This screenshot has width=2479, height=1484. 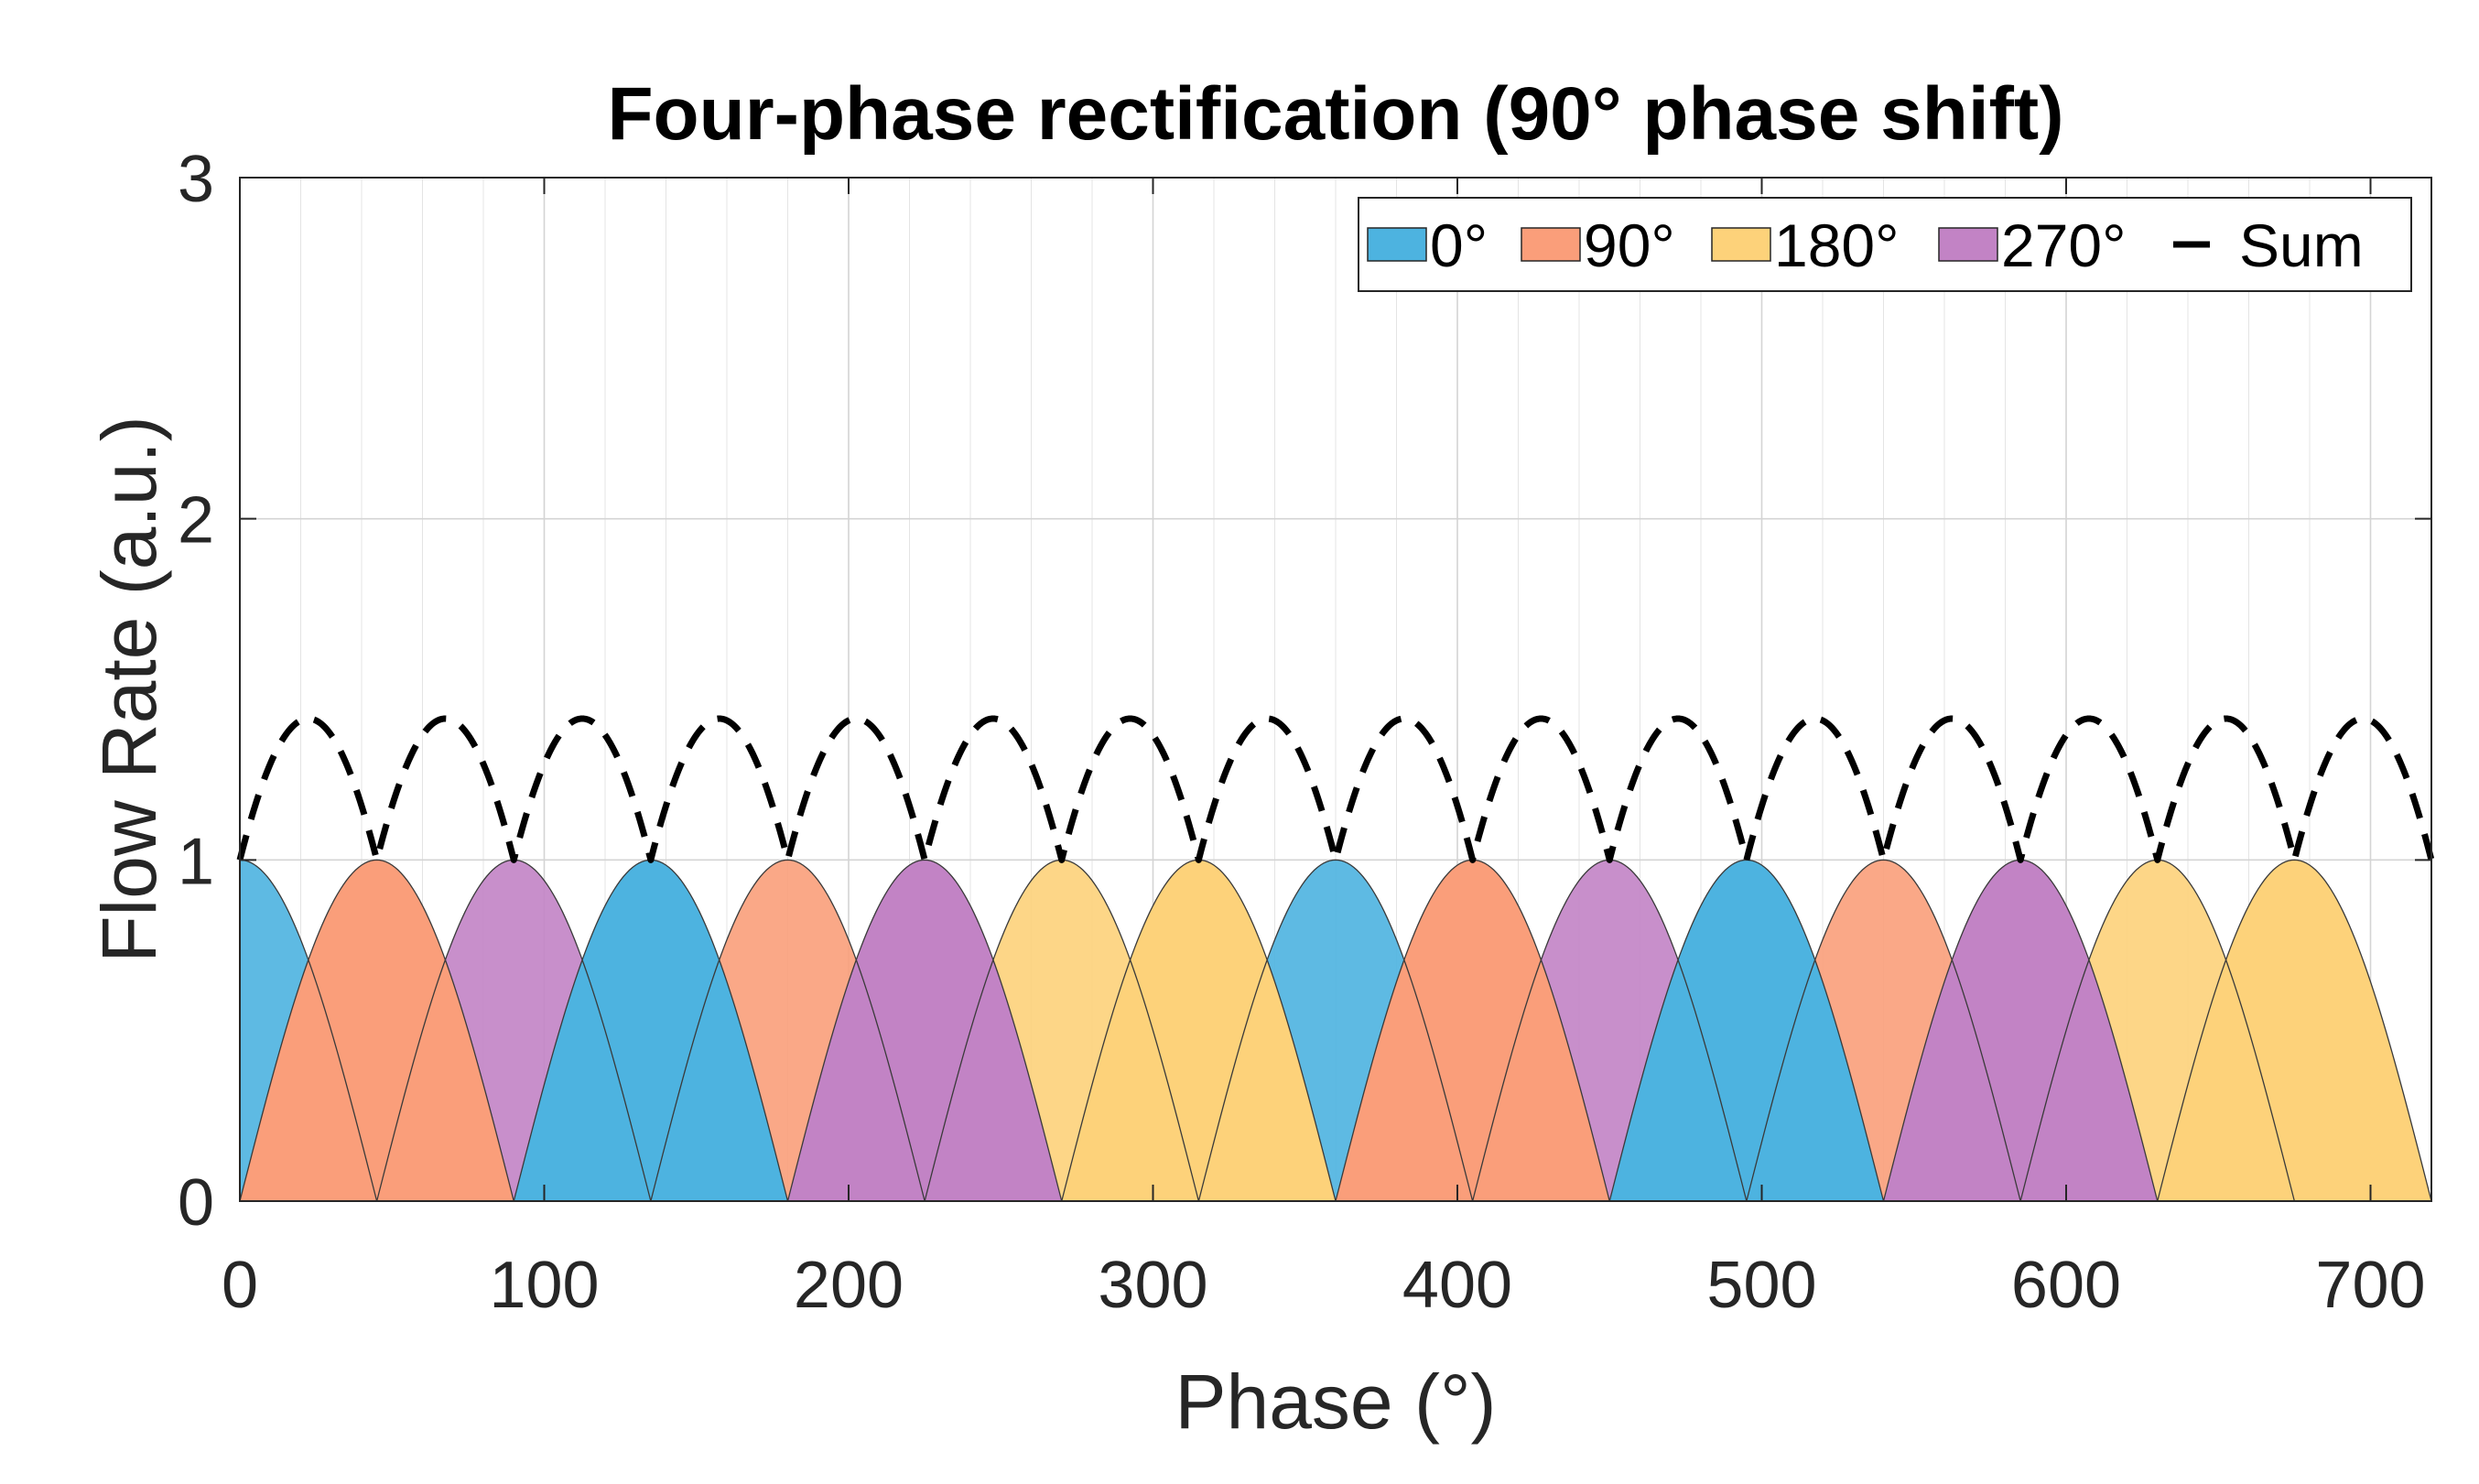 I want to click on lobe-outline-270°, so click(x=924, y=1031).